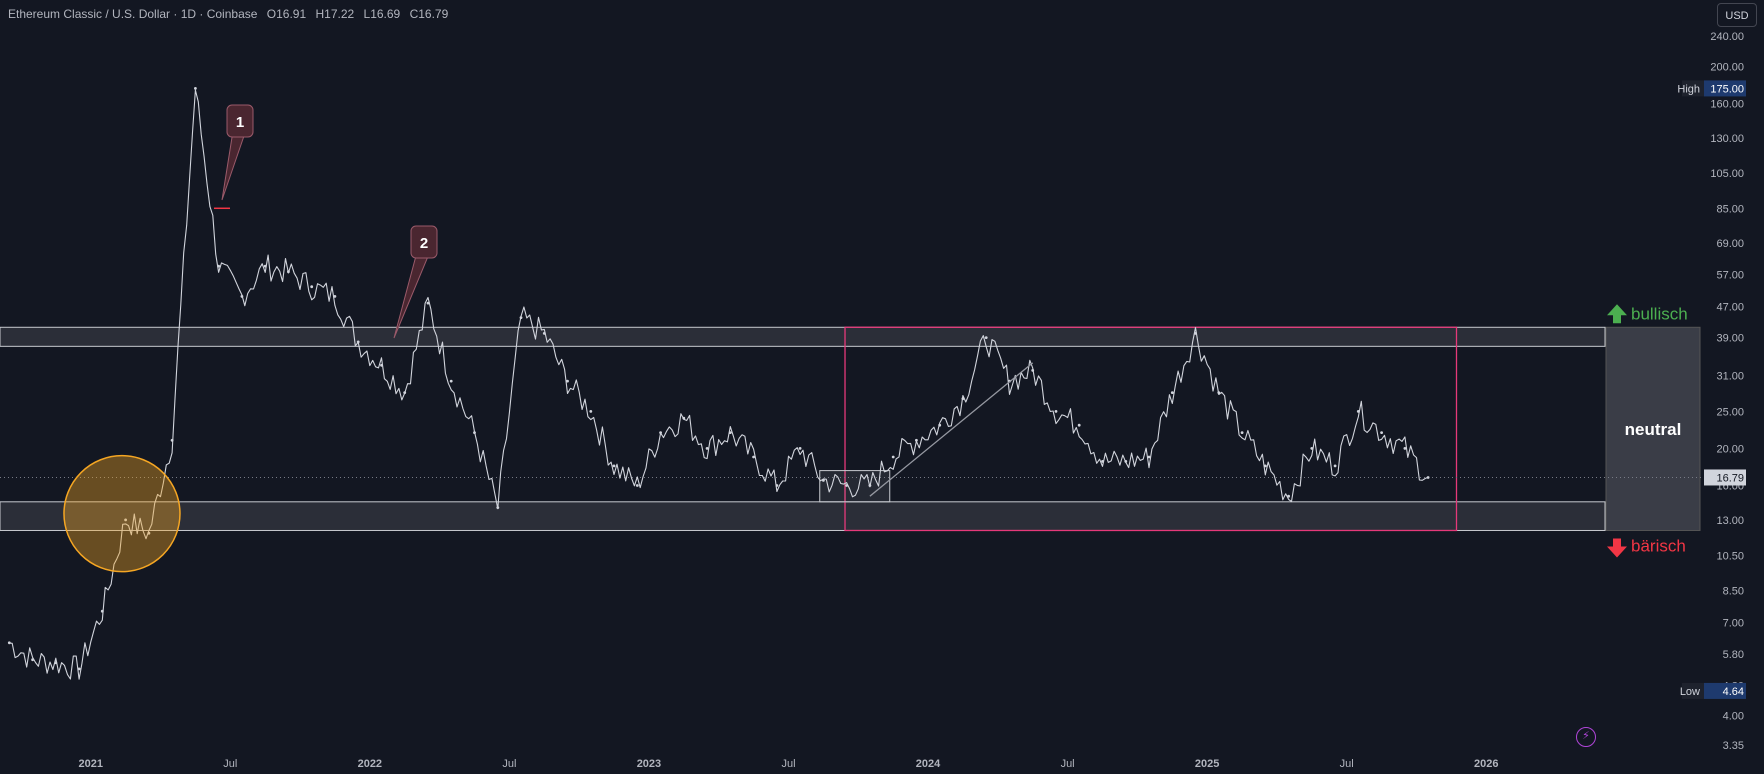 This screenshot has width=1764, height=774. What do you see at coordinates (788, 764) in the screenshot?
I see `time-axis: 2021 Jul 2022 Jul 2023 Jul 2024 Jul 2025 Jul 2026` at bounding box center [788, 764].